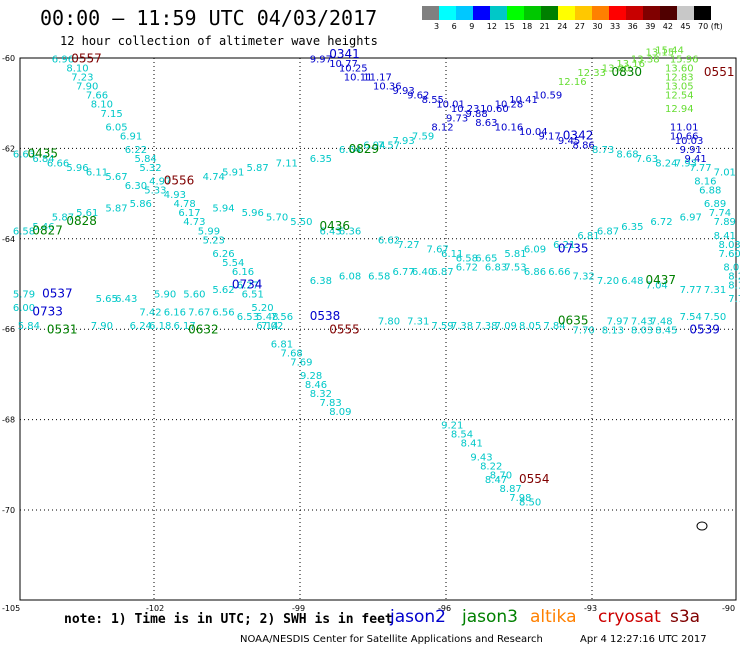  What do you see at coordinates (667, 26) in the screenshot?
I see `scale-label: 42` at bounding box center [667, 26].